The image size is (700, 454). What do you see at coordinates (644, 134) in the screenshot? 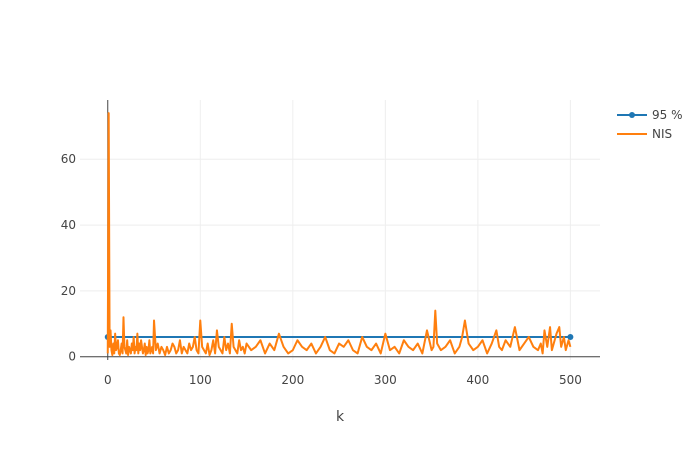
I see `legend-item: NIS` at bounding box center [644, 134].